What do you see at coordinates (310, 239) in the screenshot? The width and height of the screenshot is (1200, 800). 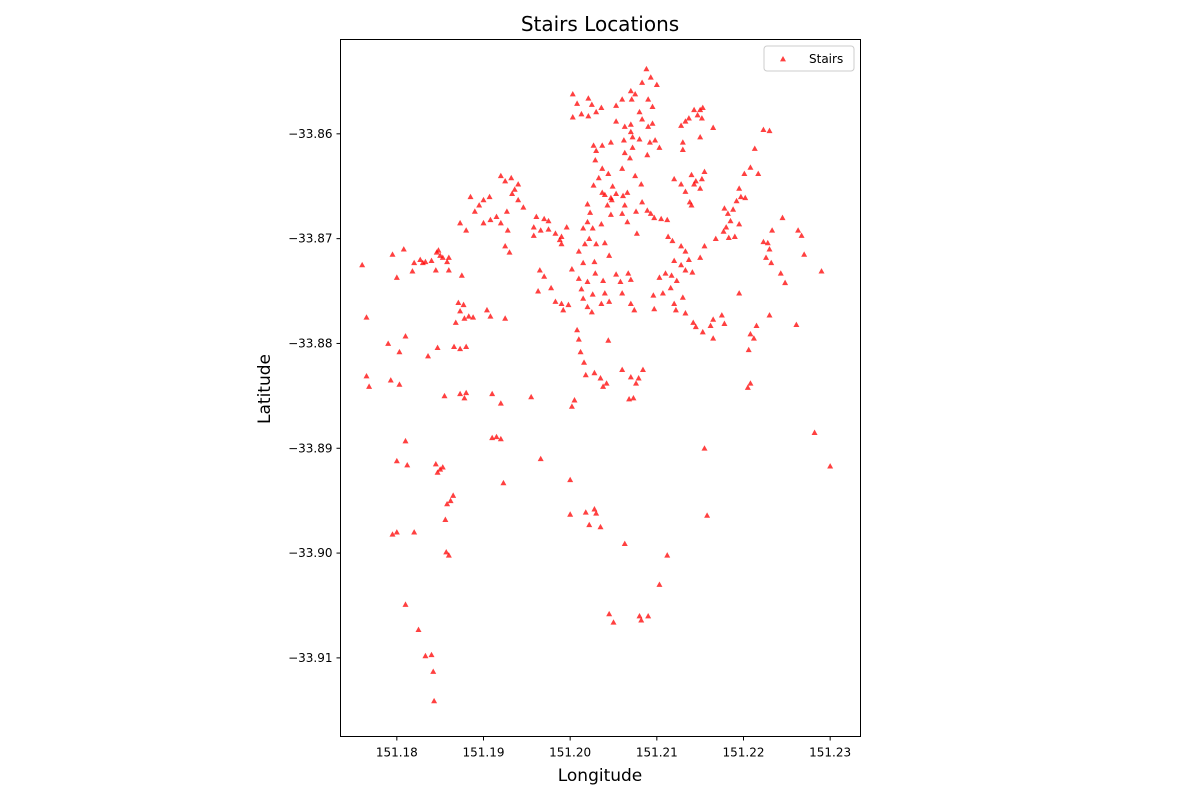 I see `y-tick-label: −33.87` at bounding box center [310, 239].